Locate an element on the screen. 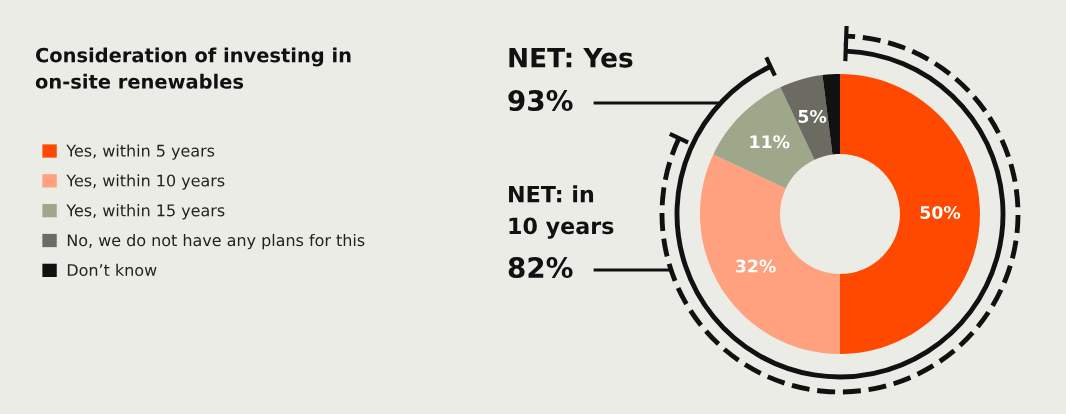  legend-label: No, we do not have any plans for this is located at coordinates (216, 241).